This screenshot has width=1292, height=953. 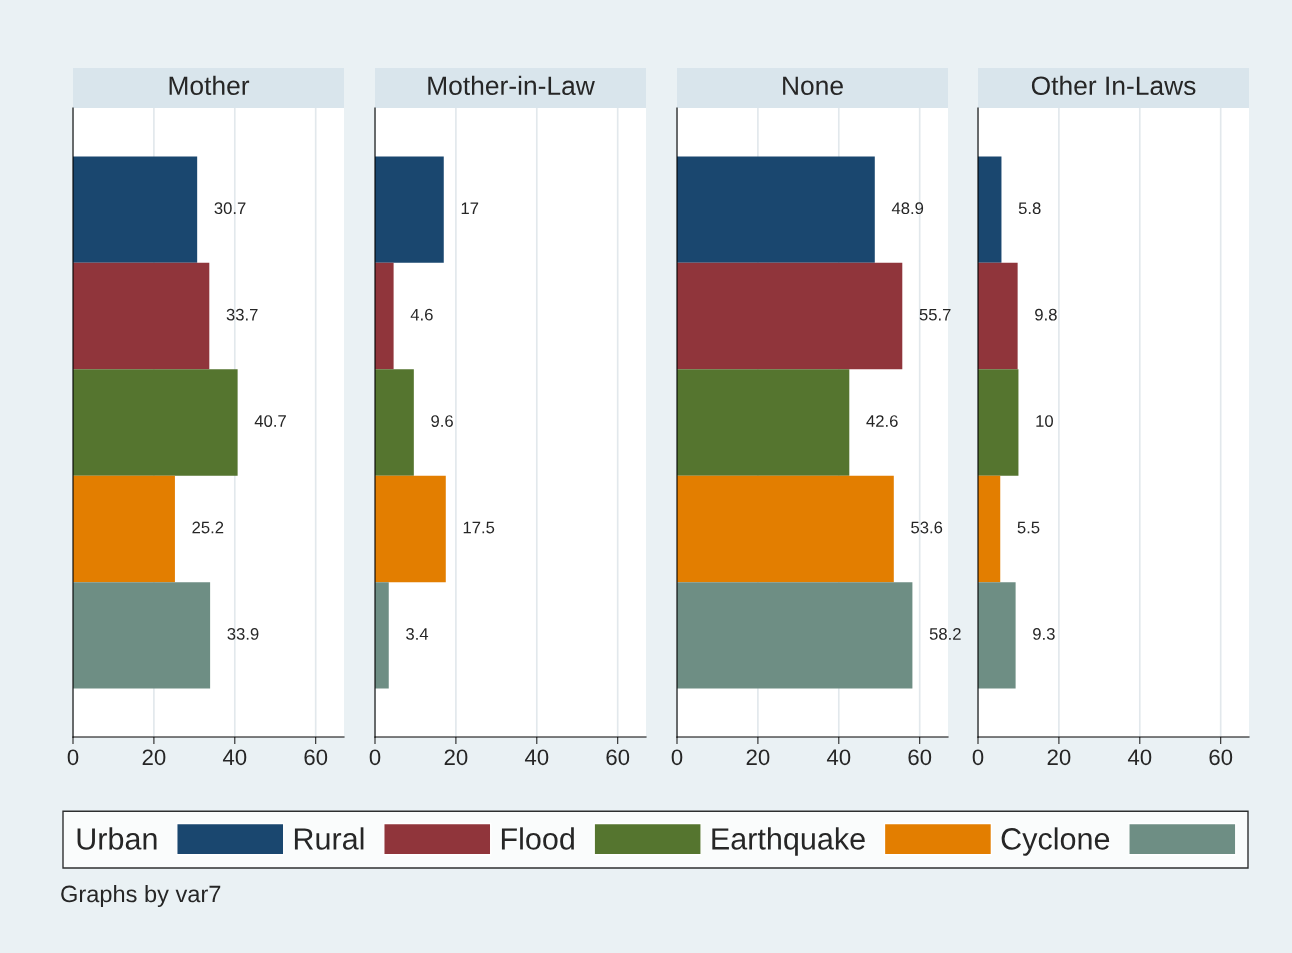 What do you see at coordinates (935, 314) in the screenshot?
I see `data-label: 55.7` at bounding box center [935, 314].